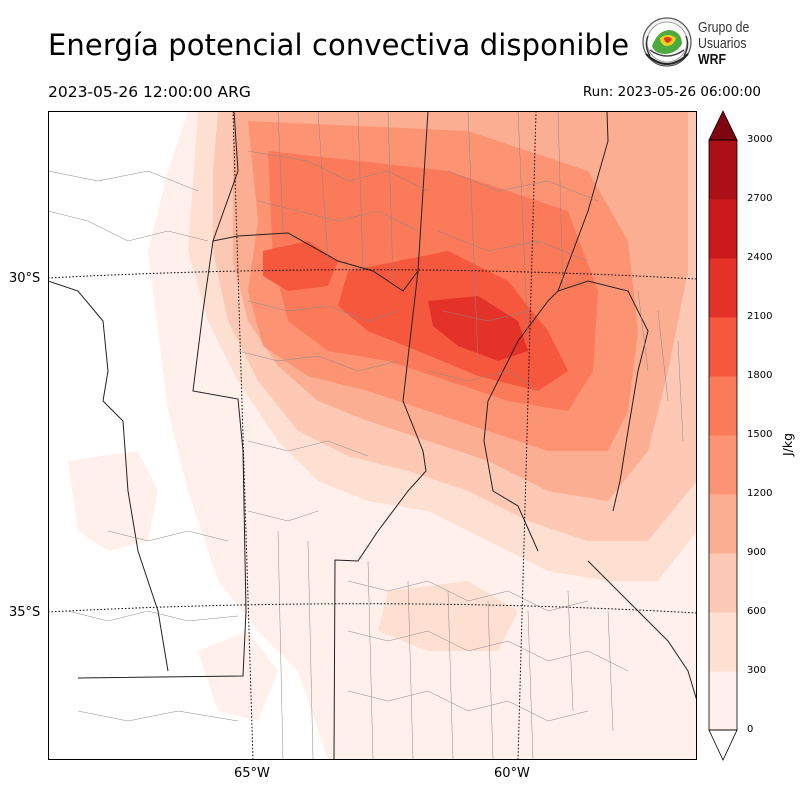  Describe the element at coordinates (788, 444) in the screenshot. I see `colorbar-unit-label: J/kg` at that location.